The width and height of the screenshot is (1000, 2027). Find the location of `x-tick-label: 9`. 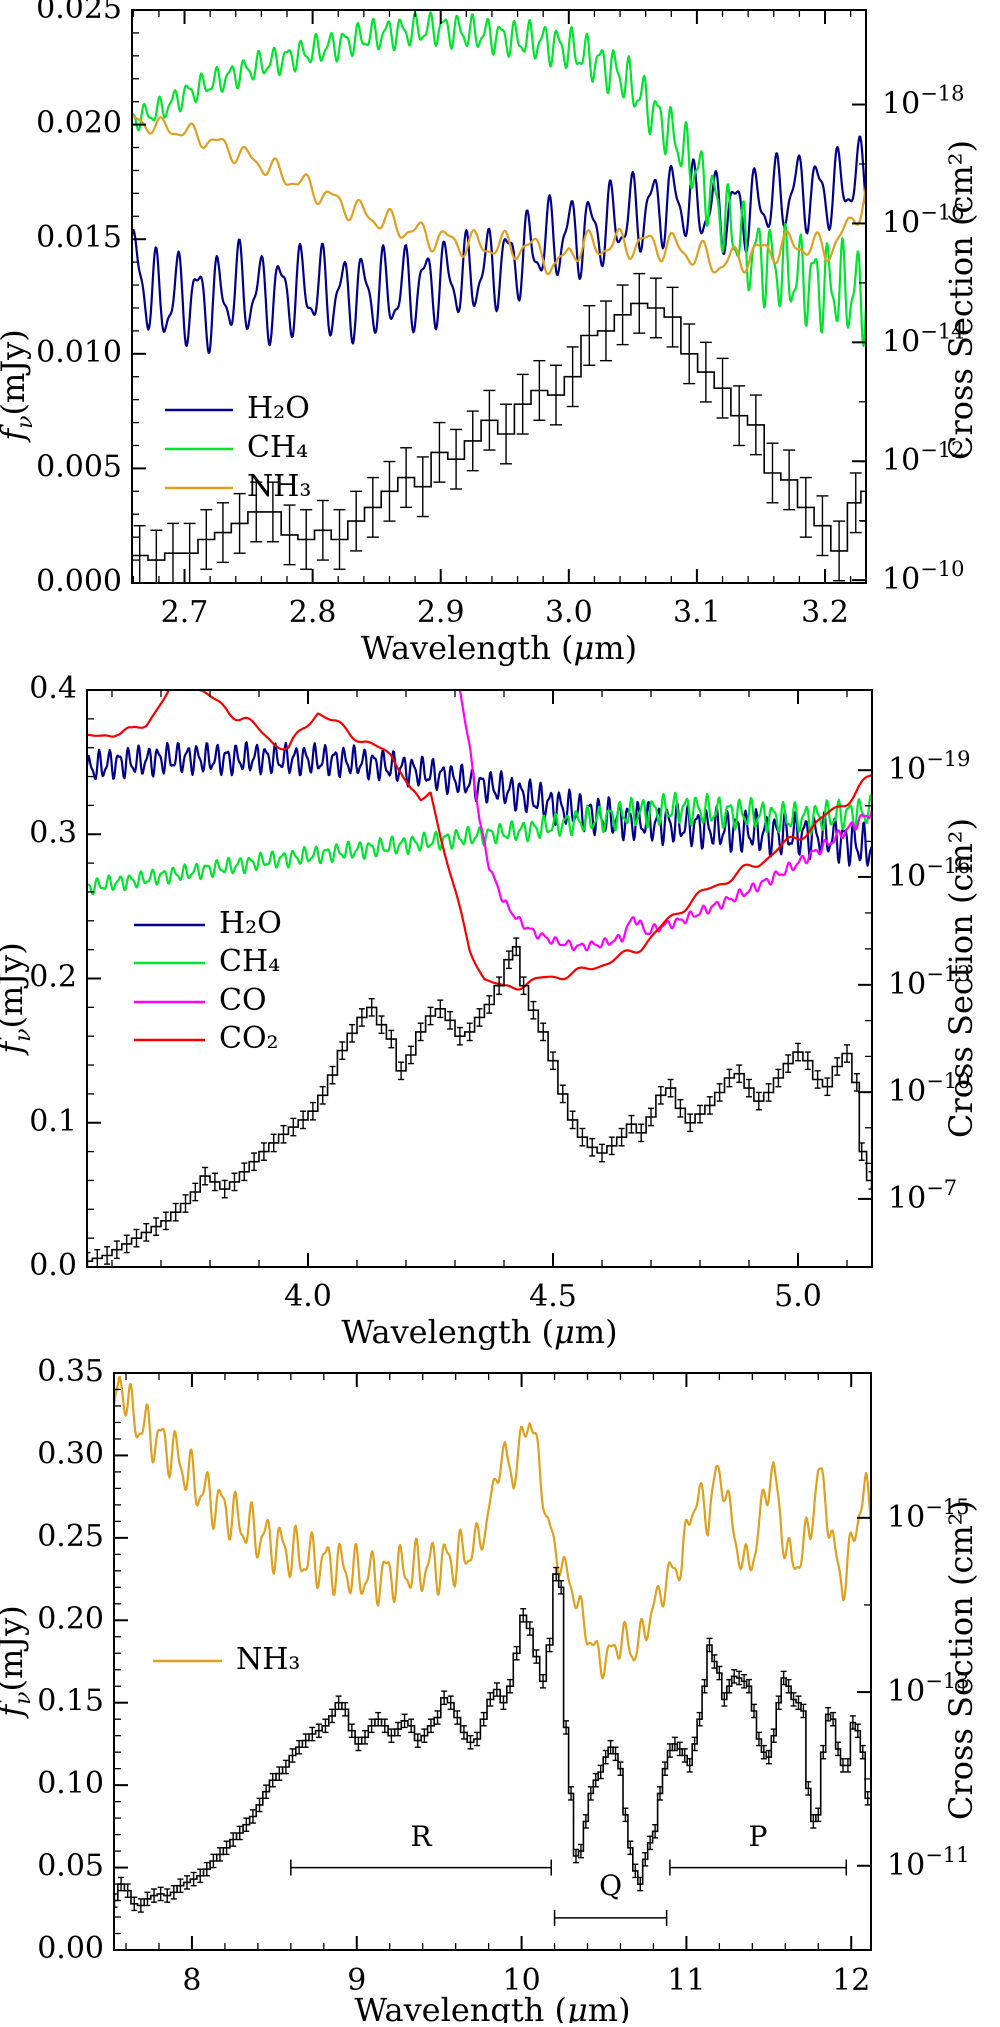

x-tick-label: 9 is located at coordinates (356, 1980).